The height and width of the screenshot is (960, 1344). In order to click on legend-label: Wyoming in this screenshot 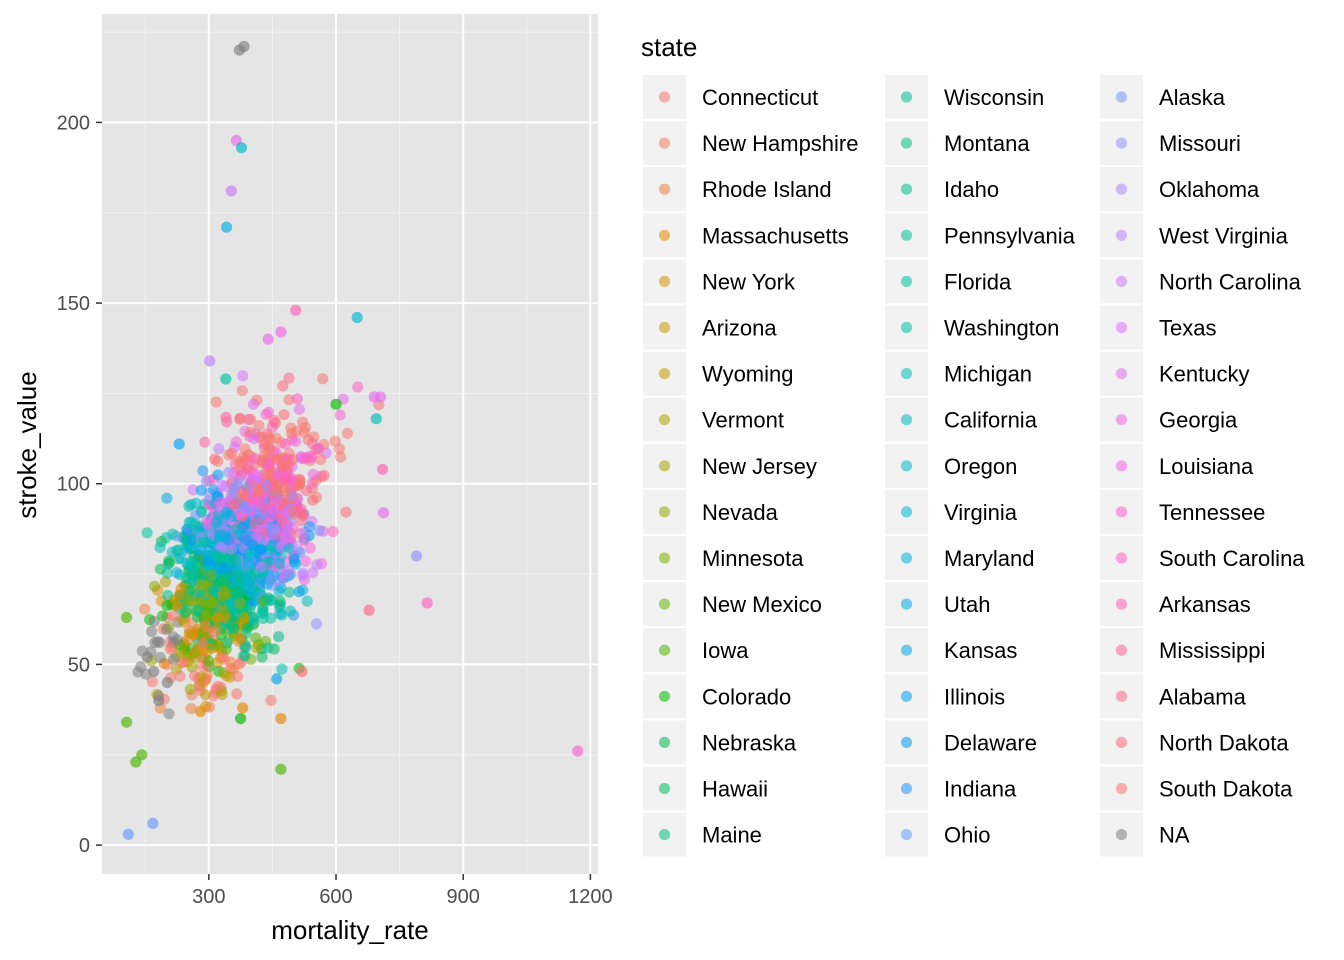, I will do `click(748, 374)`.